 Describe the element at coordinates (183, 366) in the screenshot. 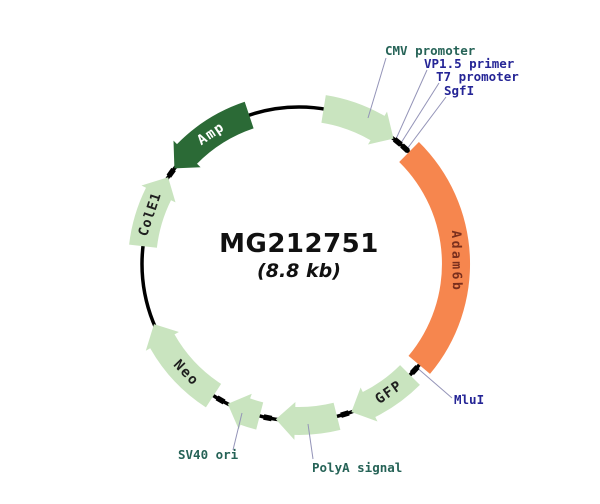

I see `feature-neo` at that location.